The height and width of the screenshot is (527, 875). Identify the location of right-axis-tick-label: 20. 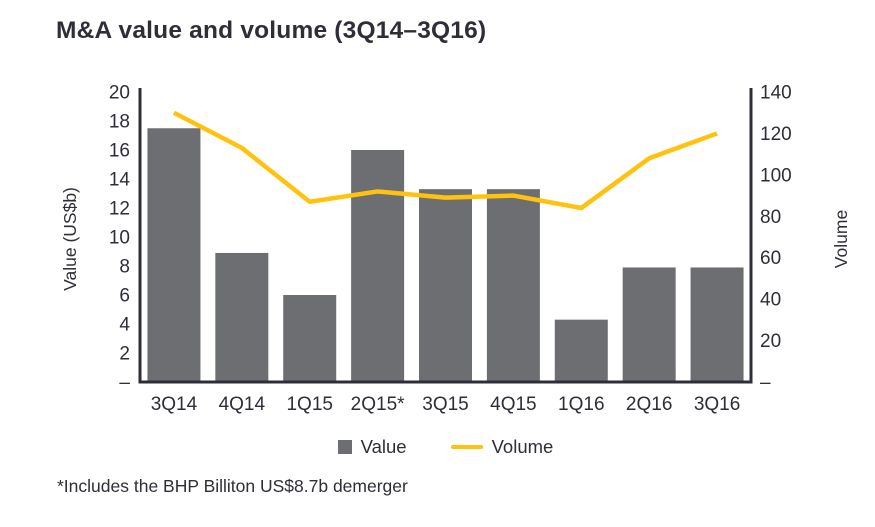
(770, 341).